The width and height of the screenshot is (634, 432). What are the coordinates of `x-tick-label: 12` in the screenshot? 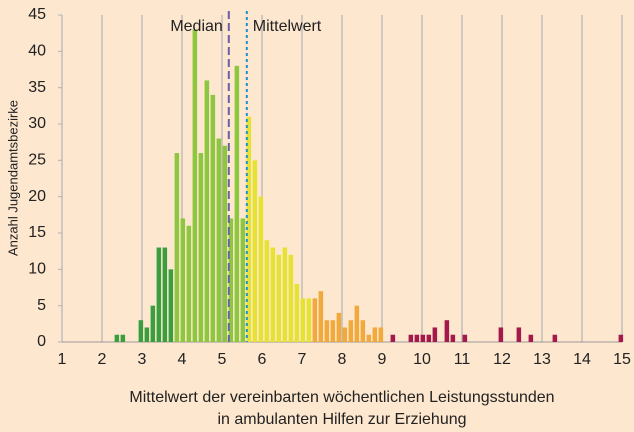 It's located at (502, 359).